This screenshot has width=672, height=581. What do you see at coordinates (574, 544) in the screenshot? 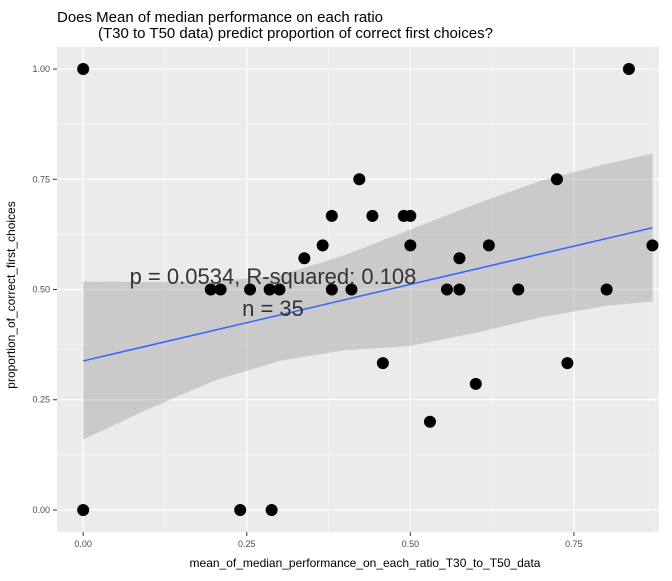
I see `x-tick-label: 0.75` at bounding box center [574, 544].